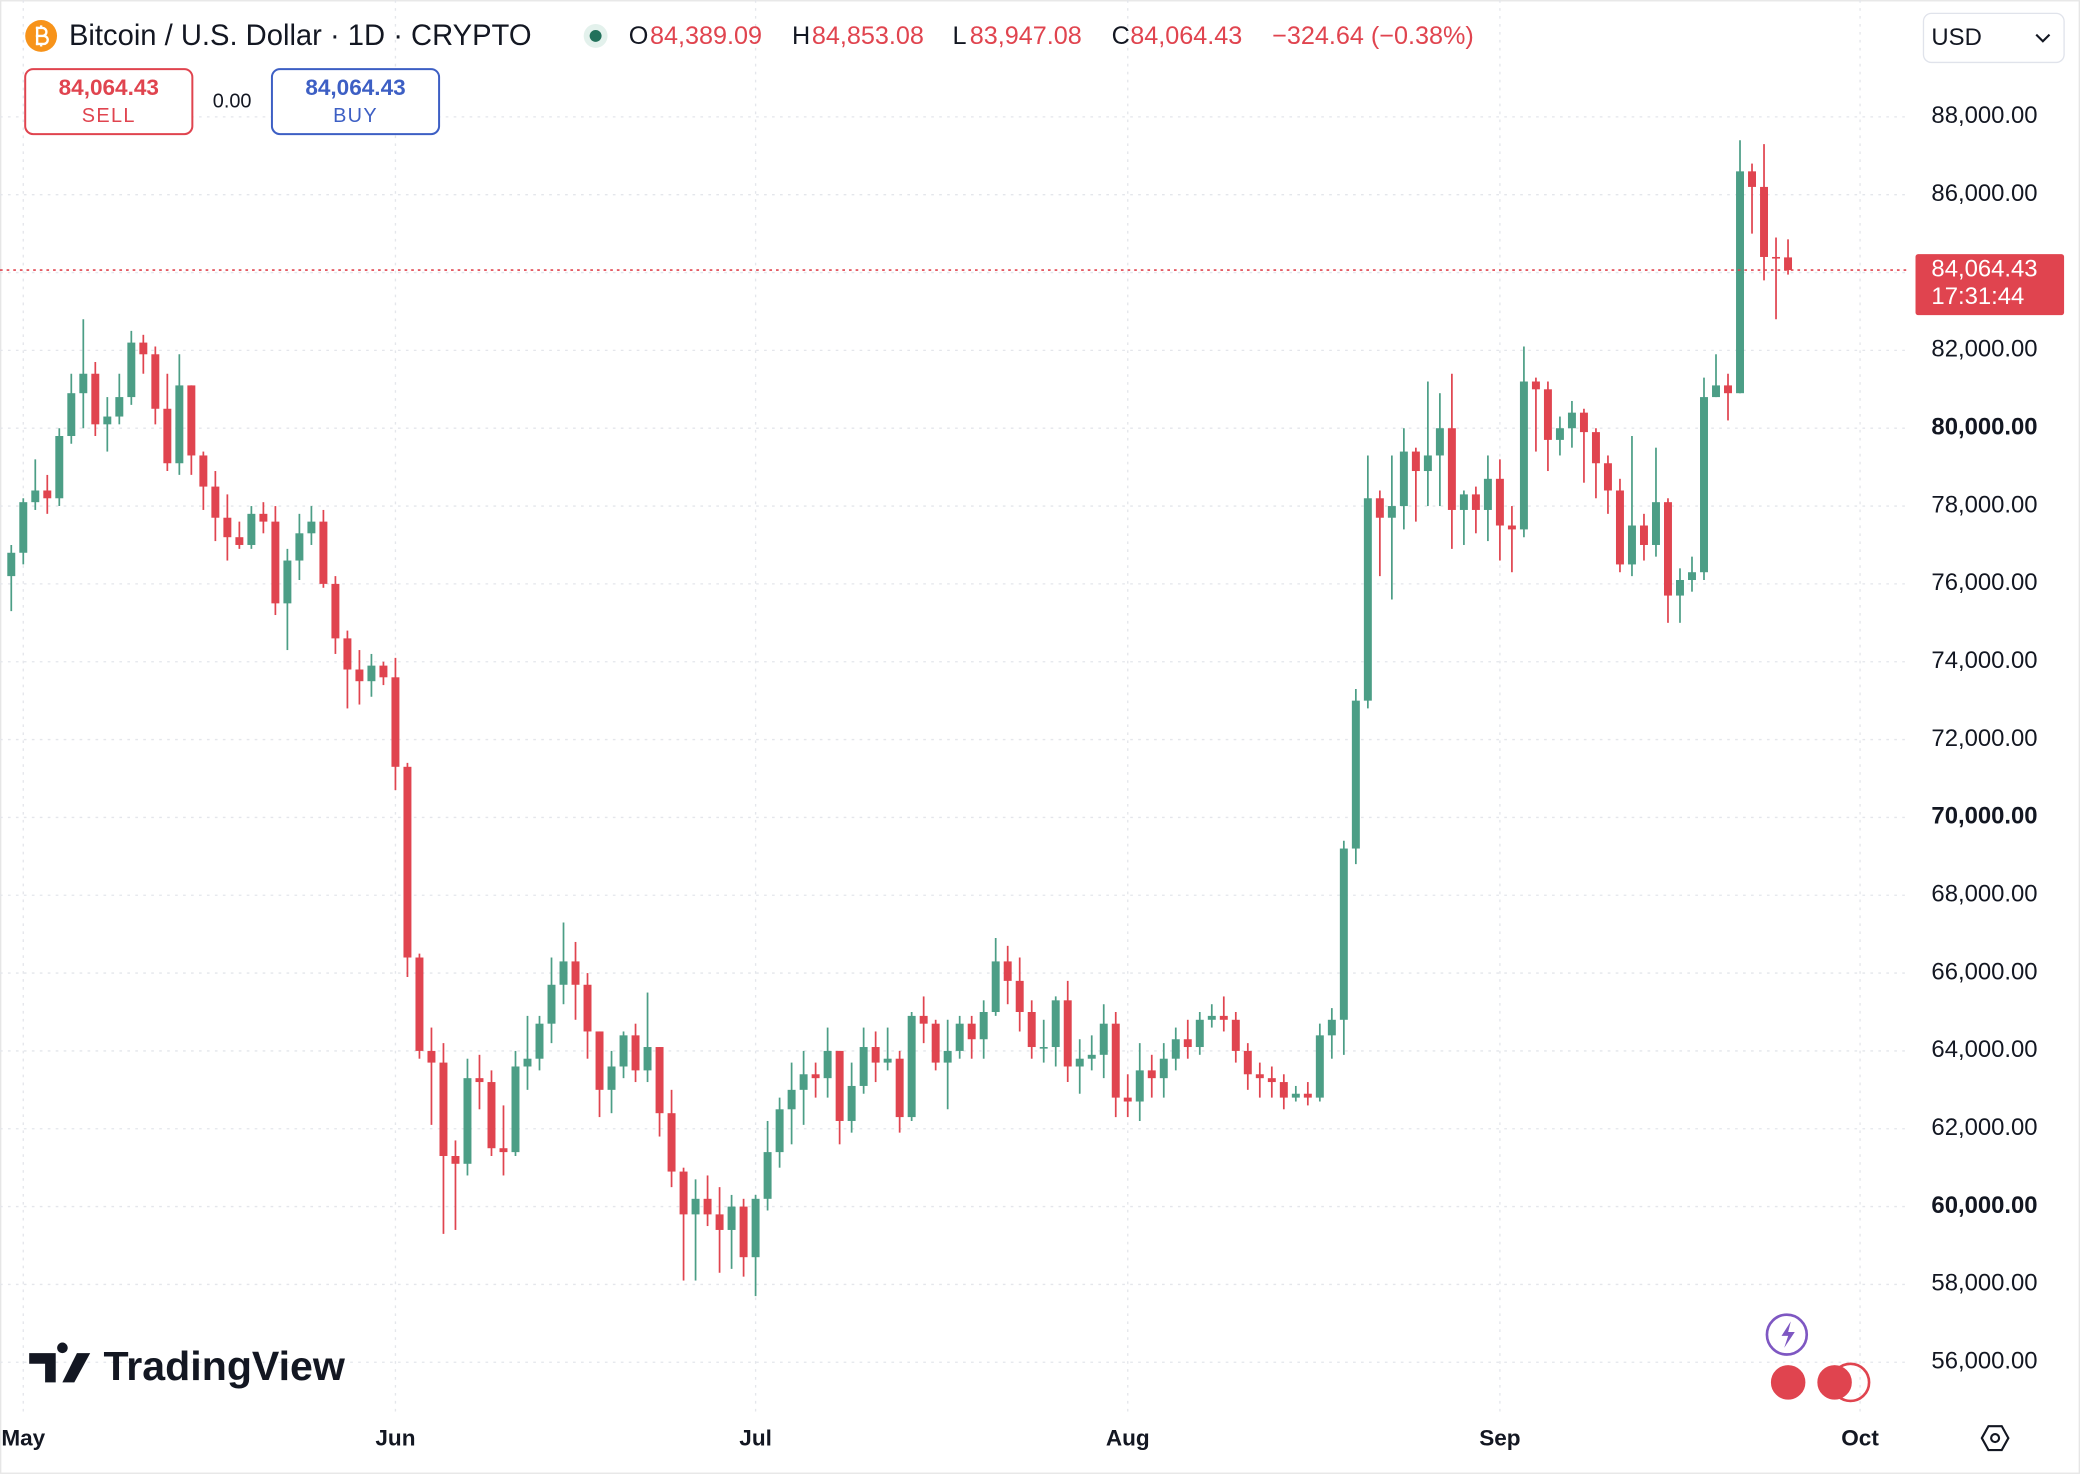 This screenshot has height=1474, width=2080. What do you see at coordinates (42, 36) in the screenshot?
I see `coin-glyph` at bounding box center [42, 36].